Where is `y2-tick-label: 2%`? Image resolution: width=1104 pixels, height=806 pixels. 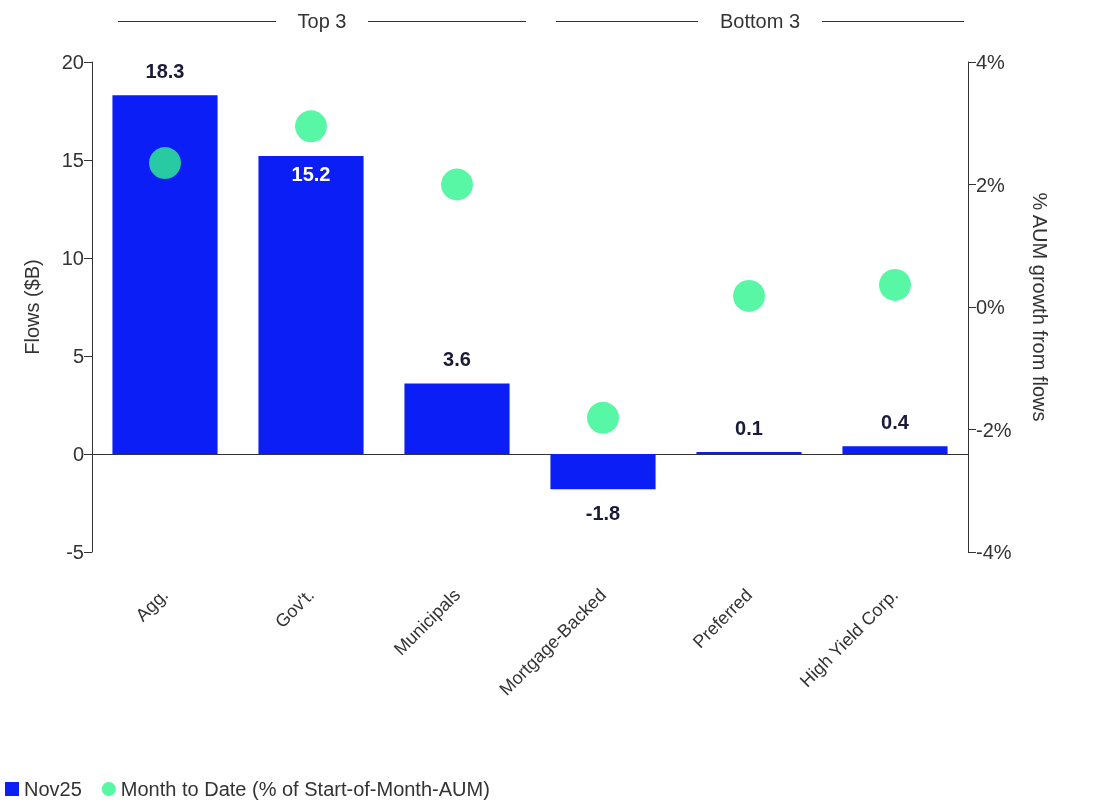 y2-tick-label: 2% is located at coordinates (991, 184).